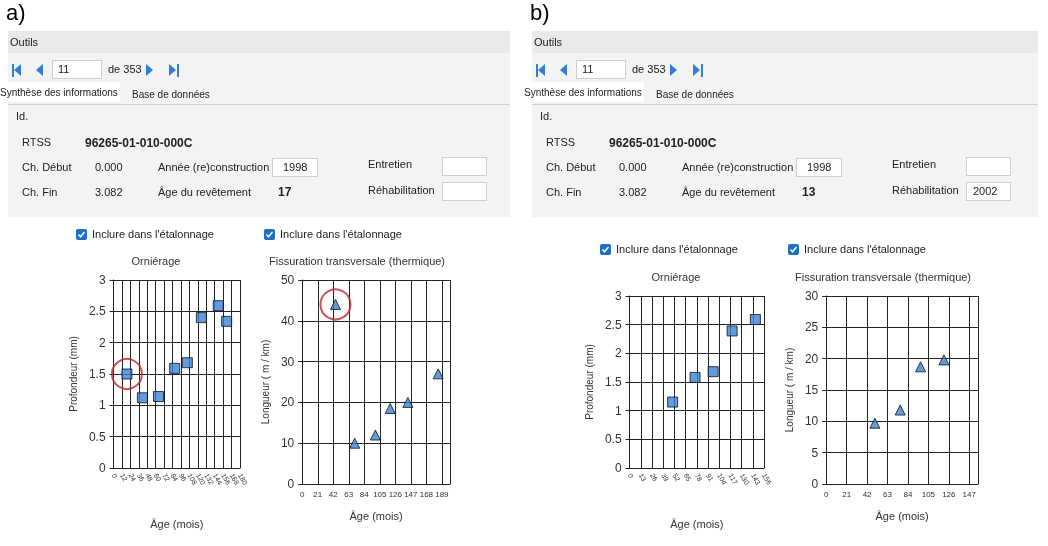 The width and height of the screenshot is (1048, 546). I want to click on text: 17, so click(285, 192).